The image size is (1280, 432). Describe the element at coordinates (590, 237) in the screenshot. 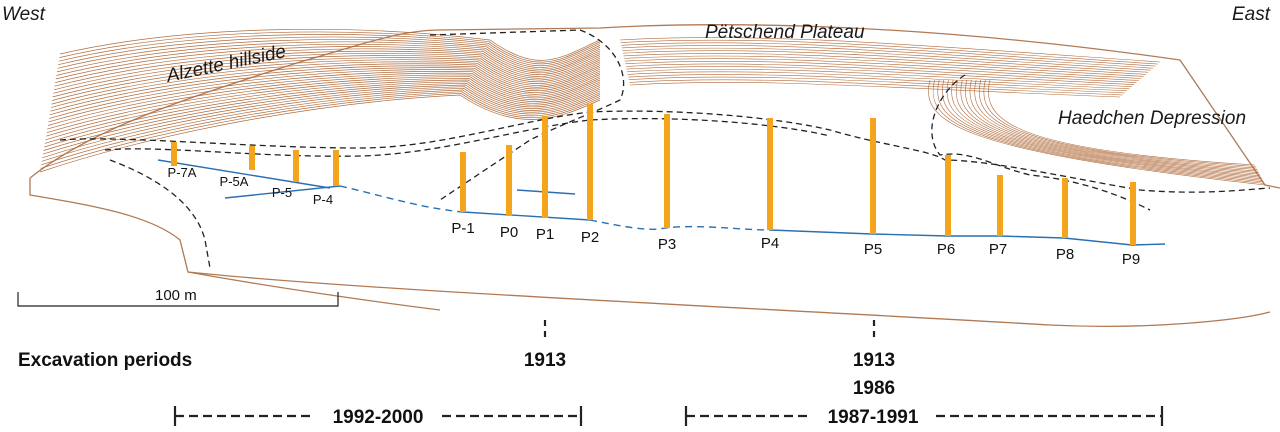

I see `shaft-label-p2: P2` at that location.